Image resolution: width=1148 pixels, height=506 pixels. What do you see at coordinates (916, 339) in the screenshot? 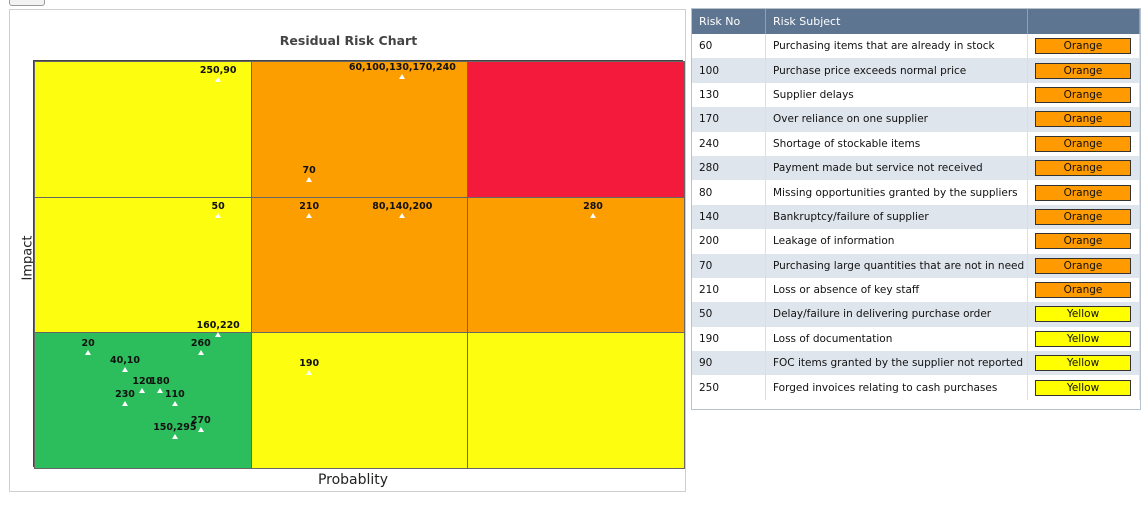
I see `table-row: 190 Loss of documentation Yellow` at bounding box center [916, 339].